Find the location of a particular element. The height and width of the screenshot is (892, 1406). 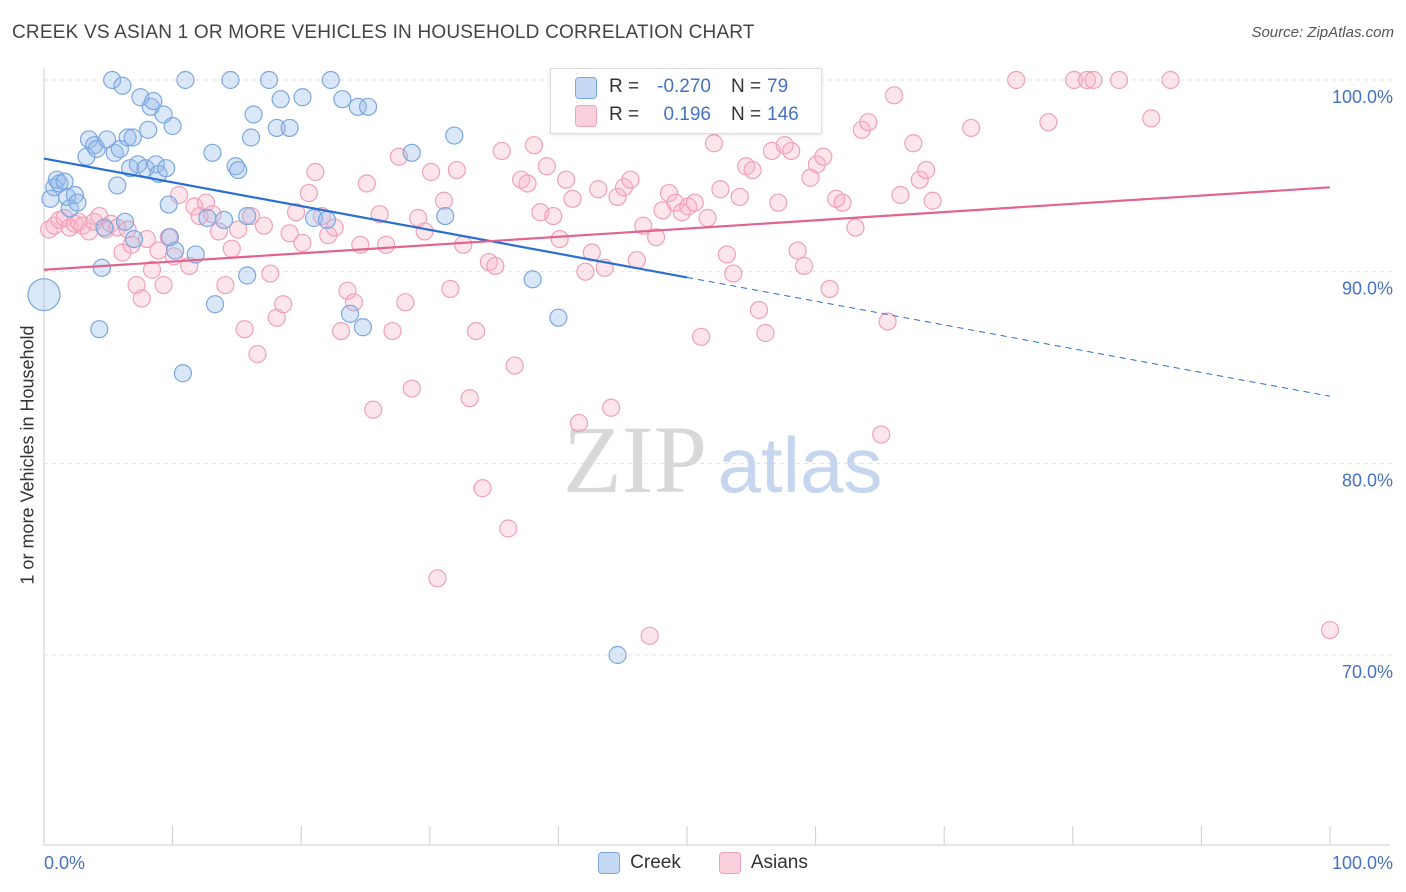

legend-item-asians: Asians is located at coordinates (763, 863).